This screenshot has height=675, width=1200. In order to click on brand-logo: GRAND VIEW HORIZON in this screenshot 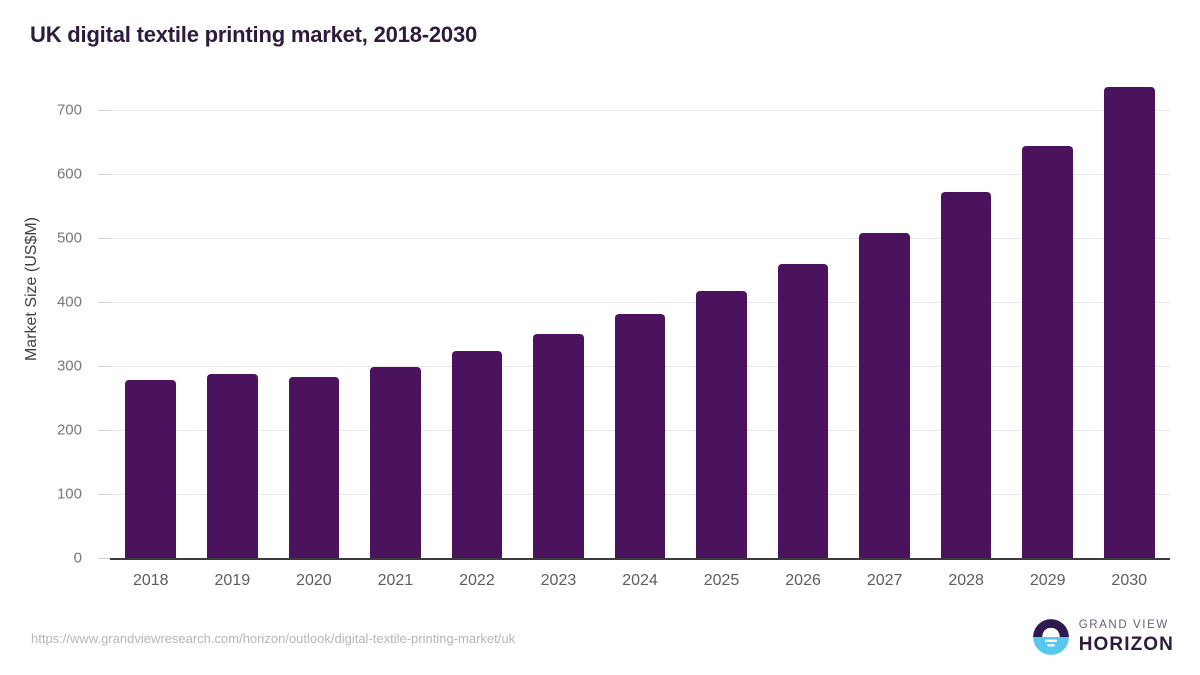, I will do `click(1103, 637)`.